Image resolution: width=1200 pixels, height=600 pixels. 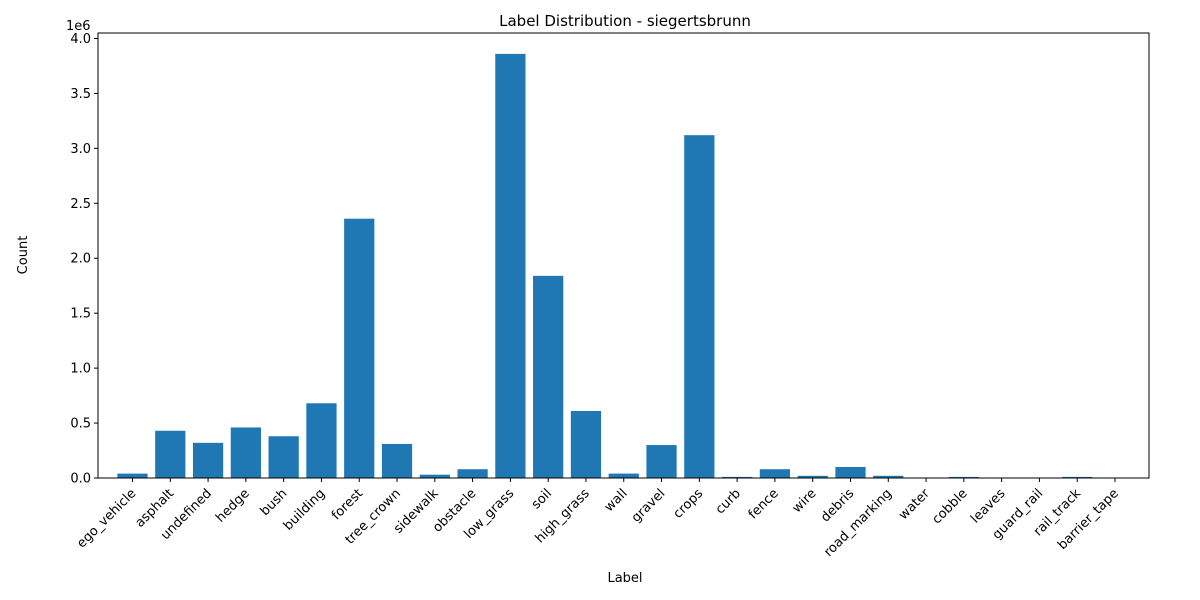 What do you see at coordinates (80, 314) in the screenshot?
I see `y-tick-label: 1.5` at bounding box center [80, 314].